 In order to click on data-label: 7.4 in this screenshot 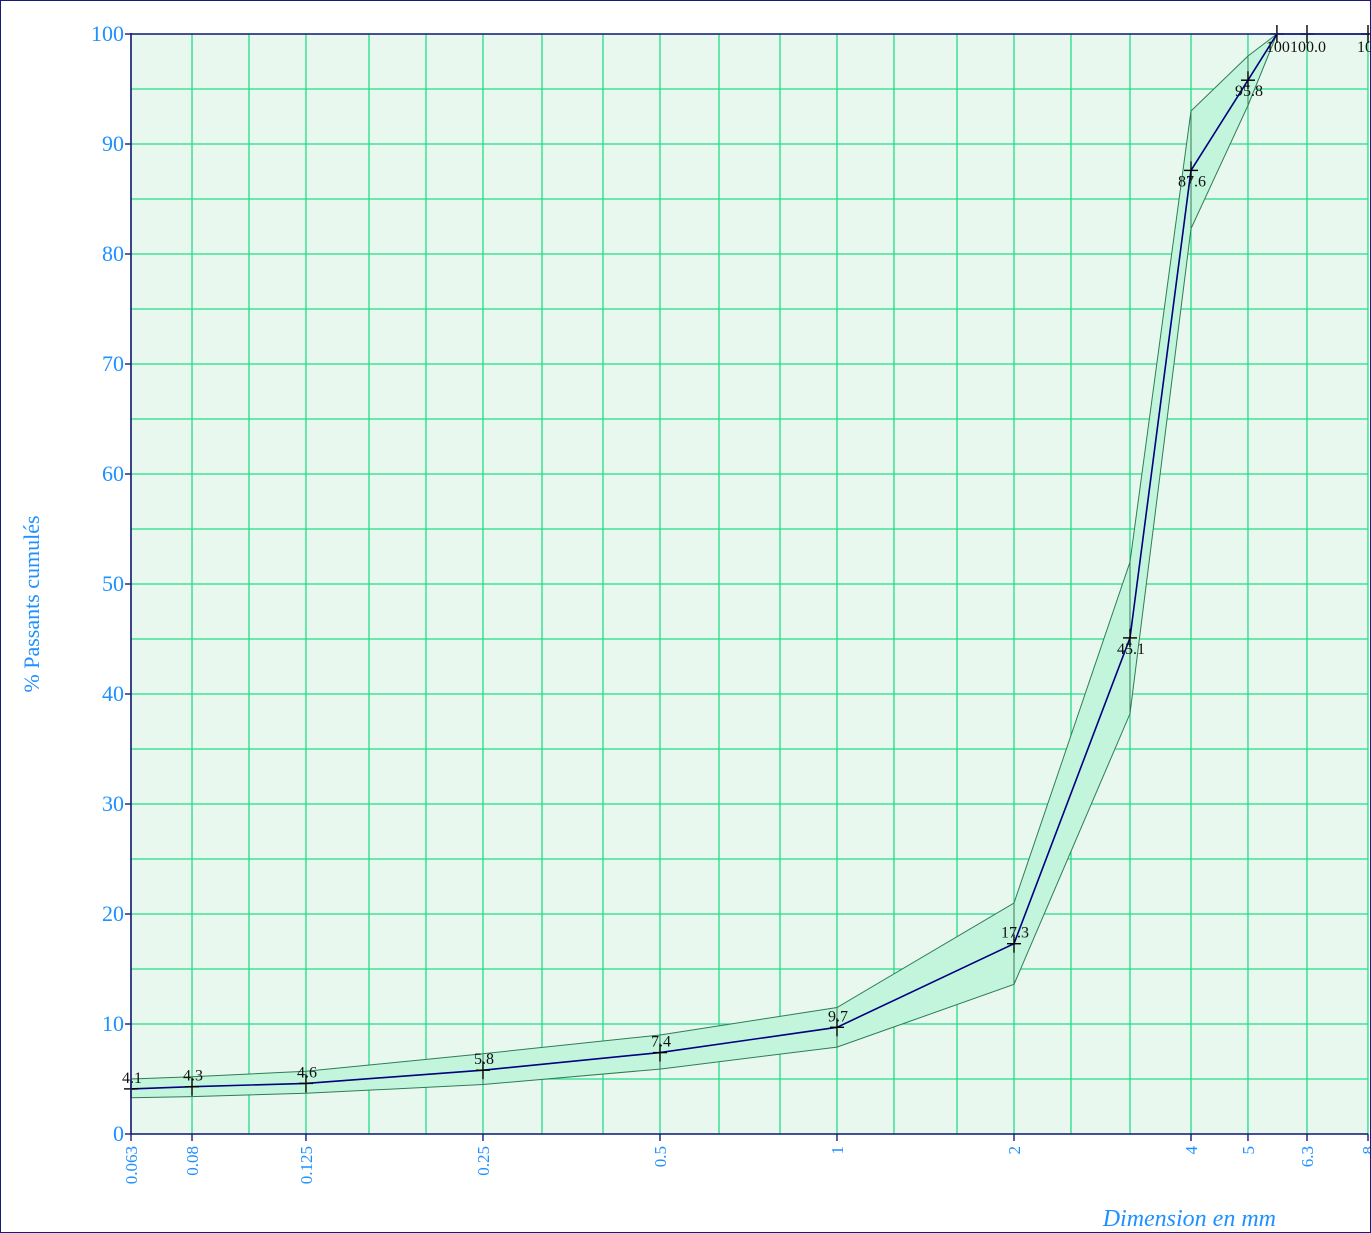, I will do `click(661, 1042)`.